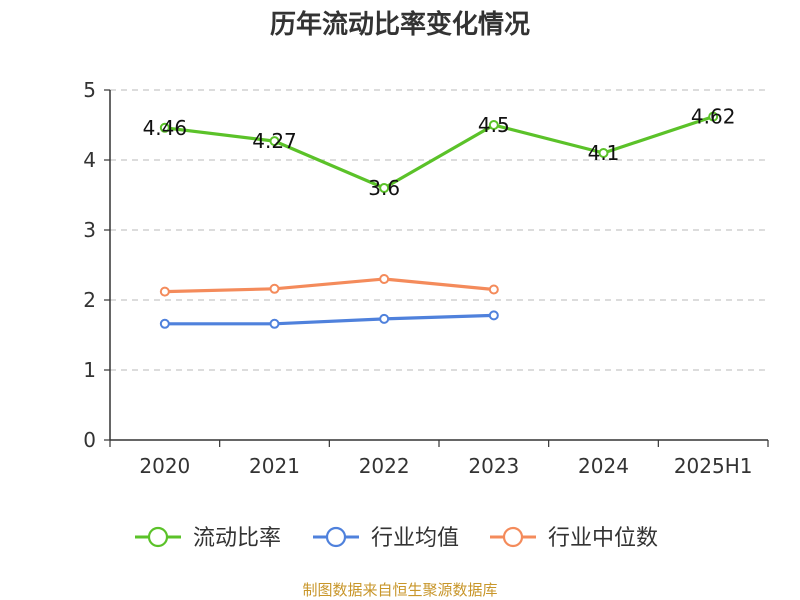 The image size is (800, 600). I want to click on y-tick-label-4: 4, so click(89, 160).